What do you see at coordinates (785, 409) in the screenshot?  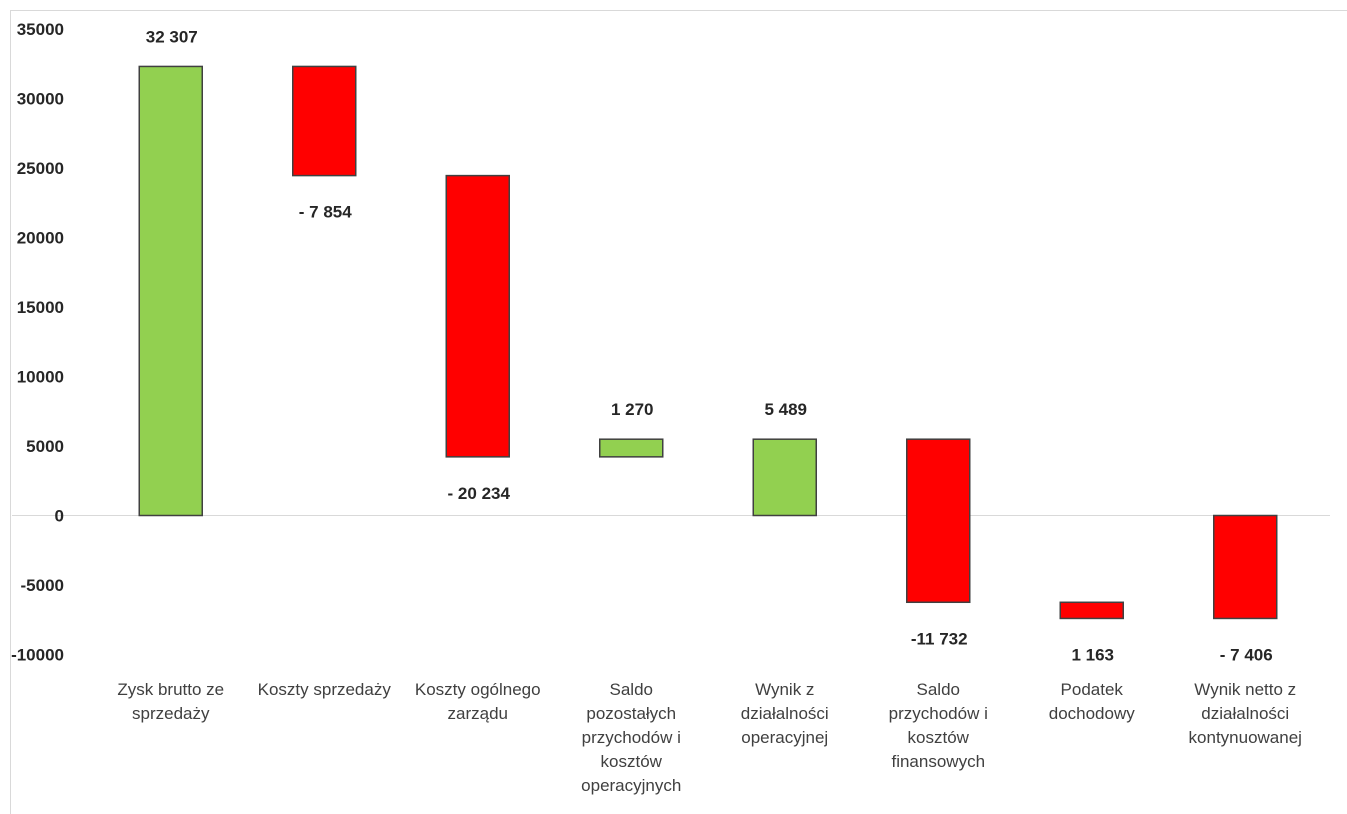 I see `data-label: 5 489` at bounding box center [785, 409].